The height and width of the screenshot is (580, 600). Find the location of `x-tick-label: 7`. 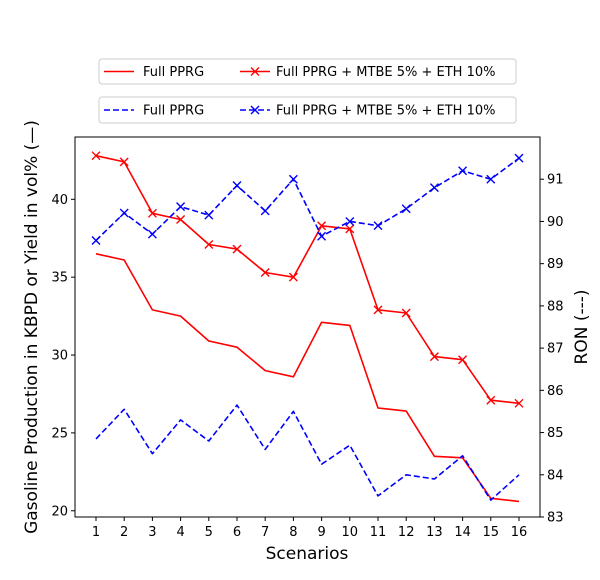

x-tick-label: 7 is located at coordinates (265, 532).